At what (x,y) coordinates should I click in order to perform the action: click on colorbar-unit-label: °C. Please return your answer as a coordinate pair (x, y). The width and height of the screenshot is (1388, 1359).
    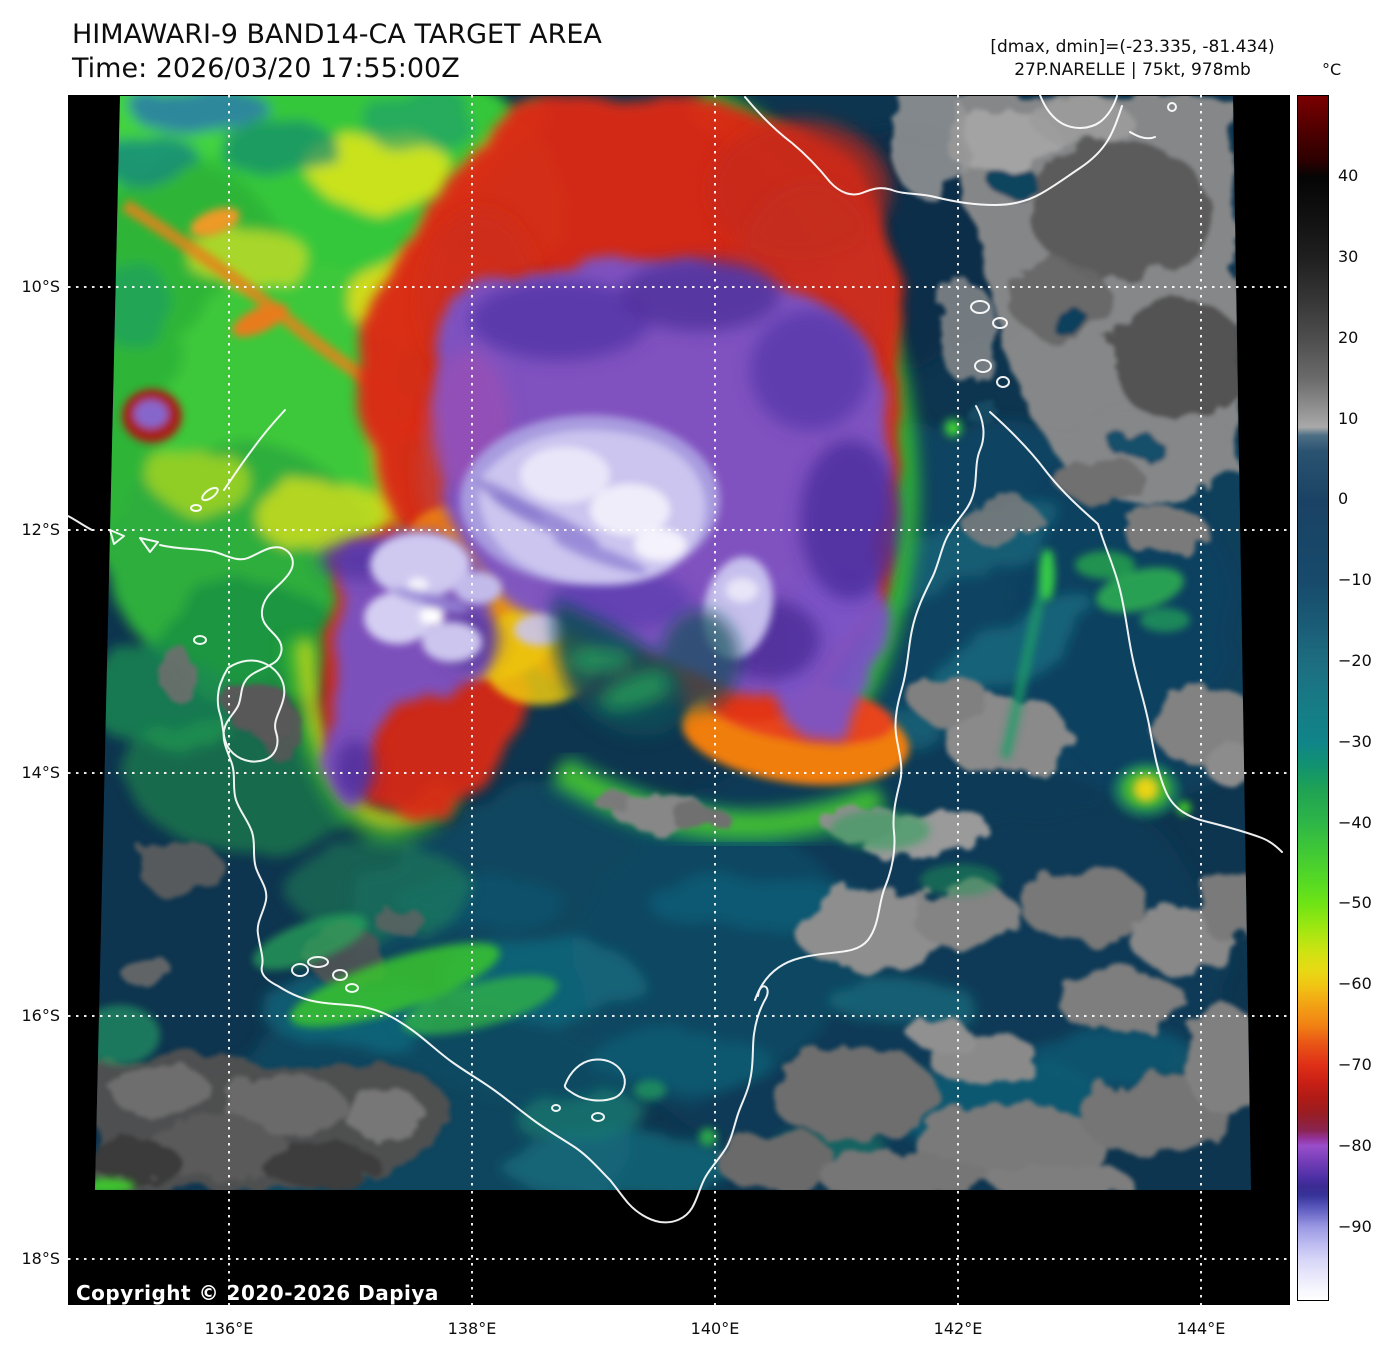
    Looking at the image, I should click on (1332, 69).